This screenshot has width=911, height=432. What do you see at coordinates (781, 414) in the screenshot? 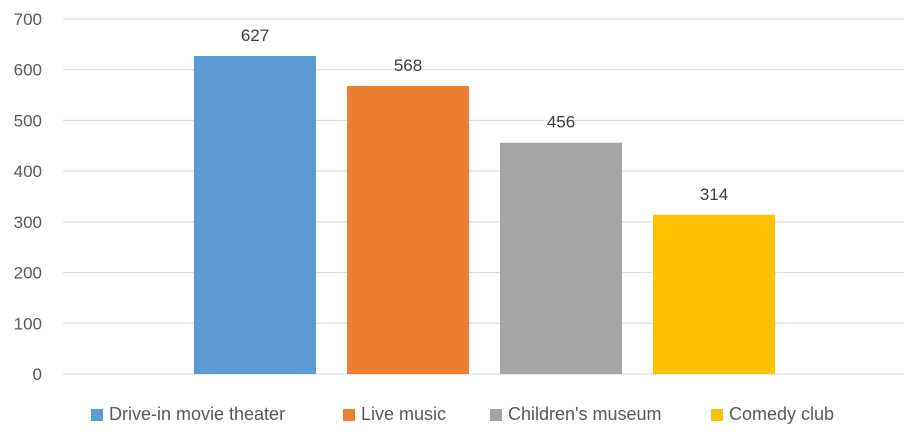
I see `legend-label: Comedy club` at bounding box center [781, 414].